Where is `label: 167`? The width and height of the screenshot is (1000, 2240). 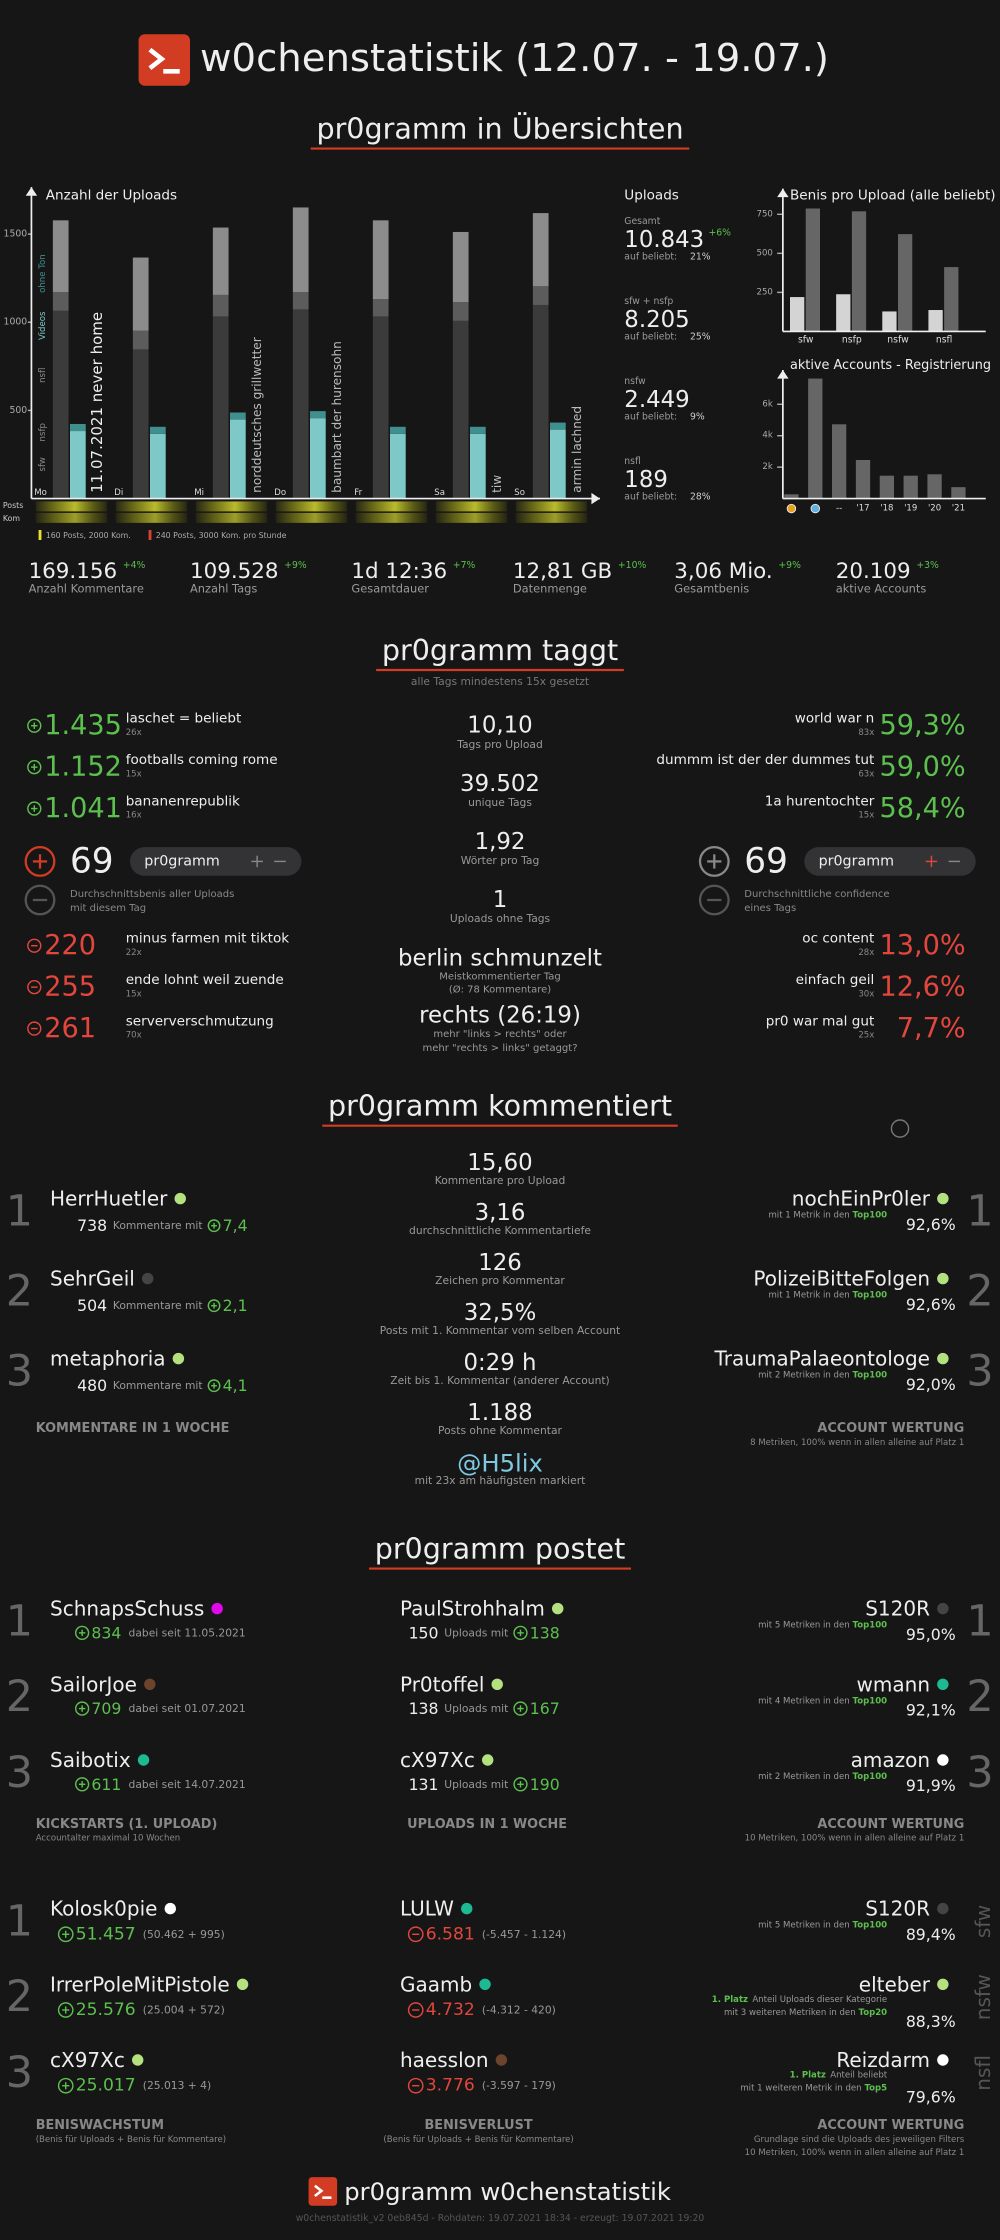 label: 167 is located at coordinates (545, 1708).